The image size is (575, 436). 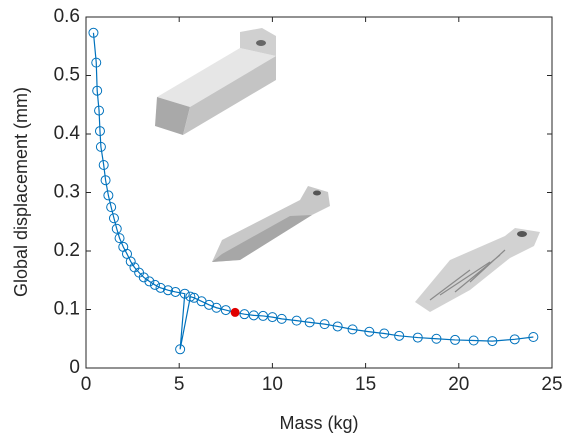 I want to click on x-tick-label: 15, so click(x=365, y=384).